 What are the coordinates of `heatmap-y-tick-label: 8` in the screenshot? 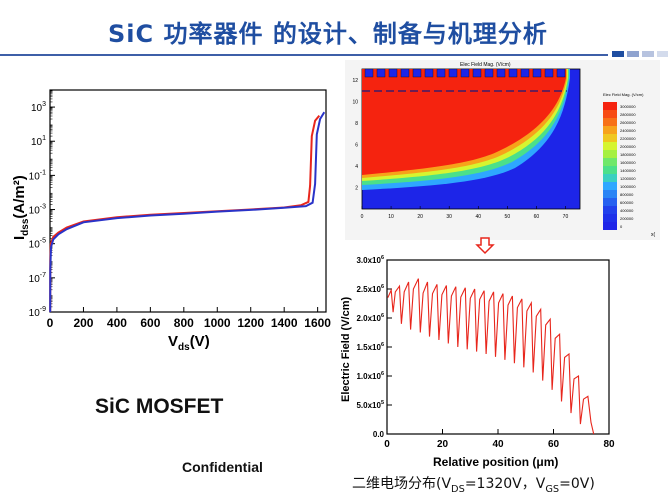 It's located at (356, 124).